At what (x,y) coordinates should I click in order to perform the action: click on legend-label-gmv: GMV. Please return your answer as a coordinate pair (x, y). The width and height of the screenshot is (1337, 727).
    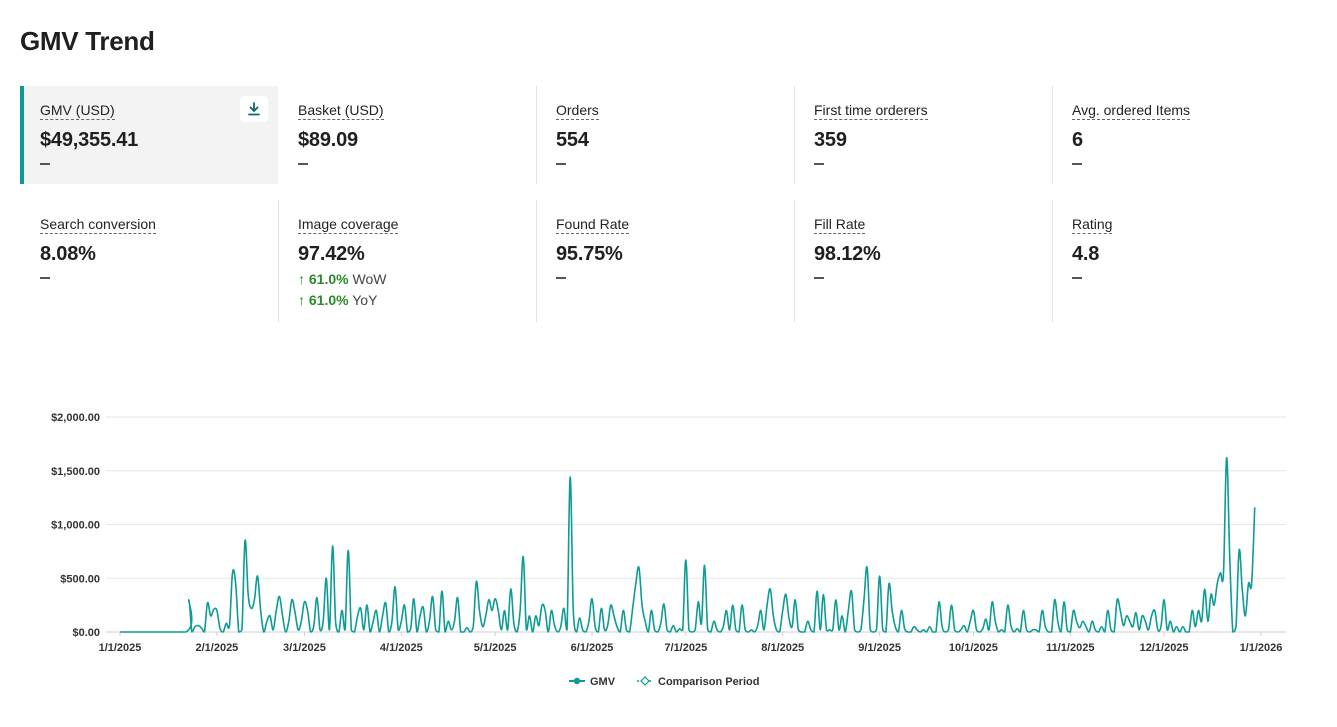
    Looking at the image, I should click on (603, 682).